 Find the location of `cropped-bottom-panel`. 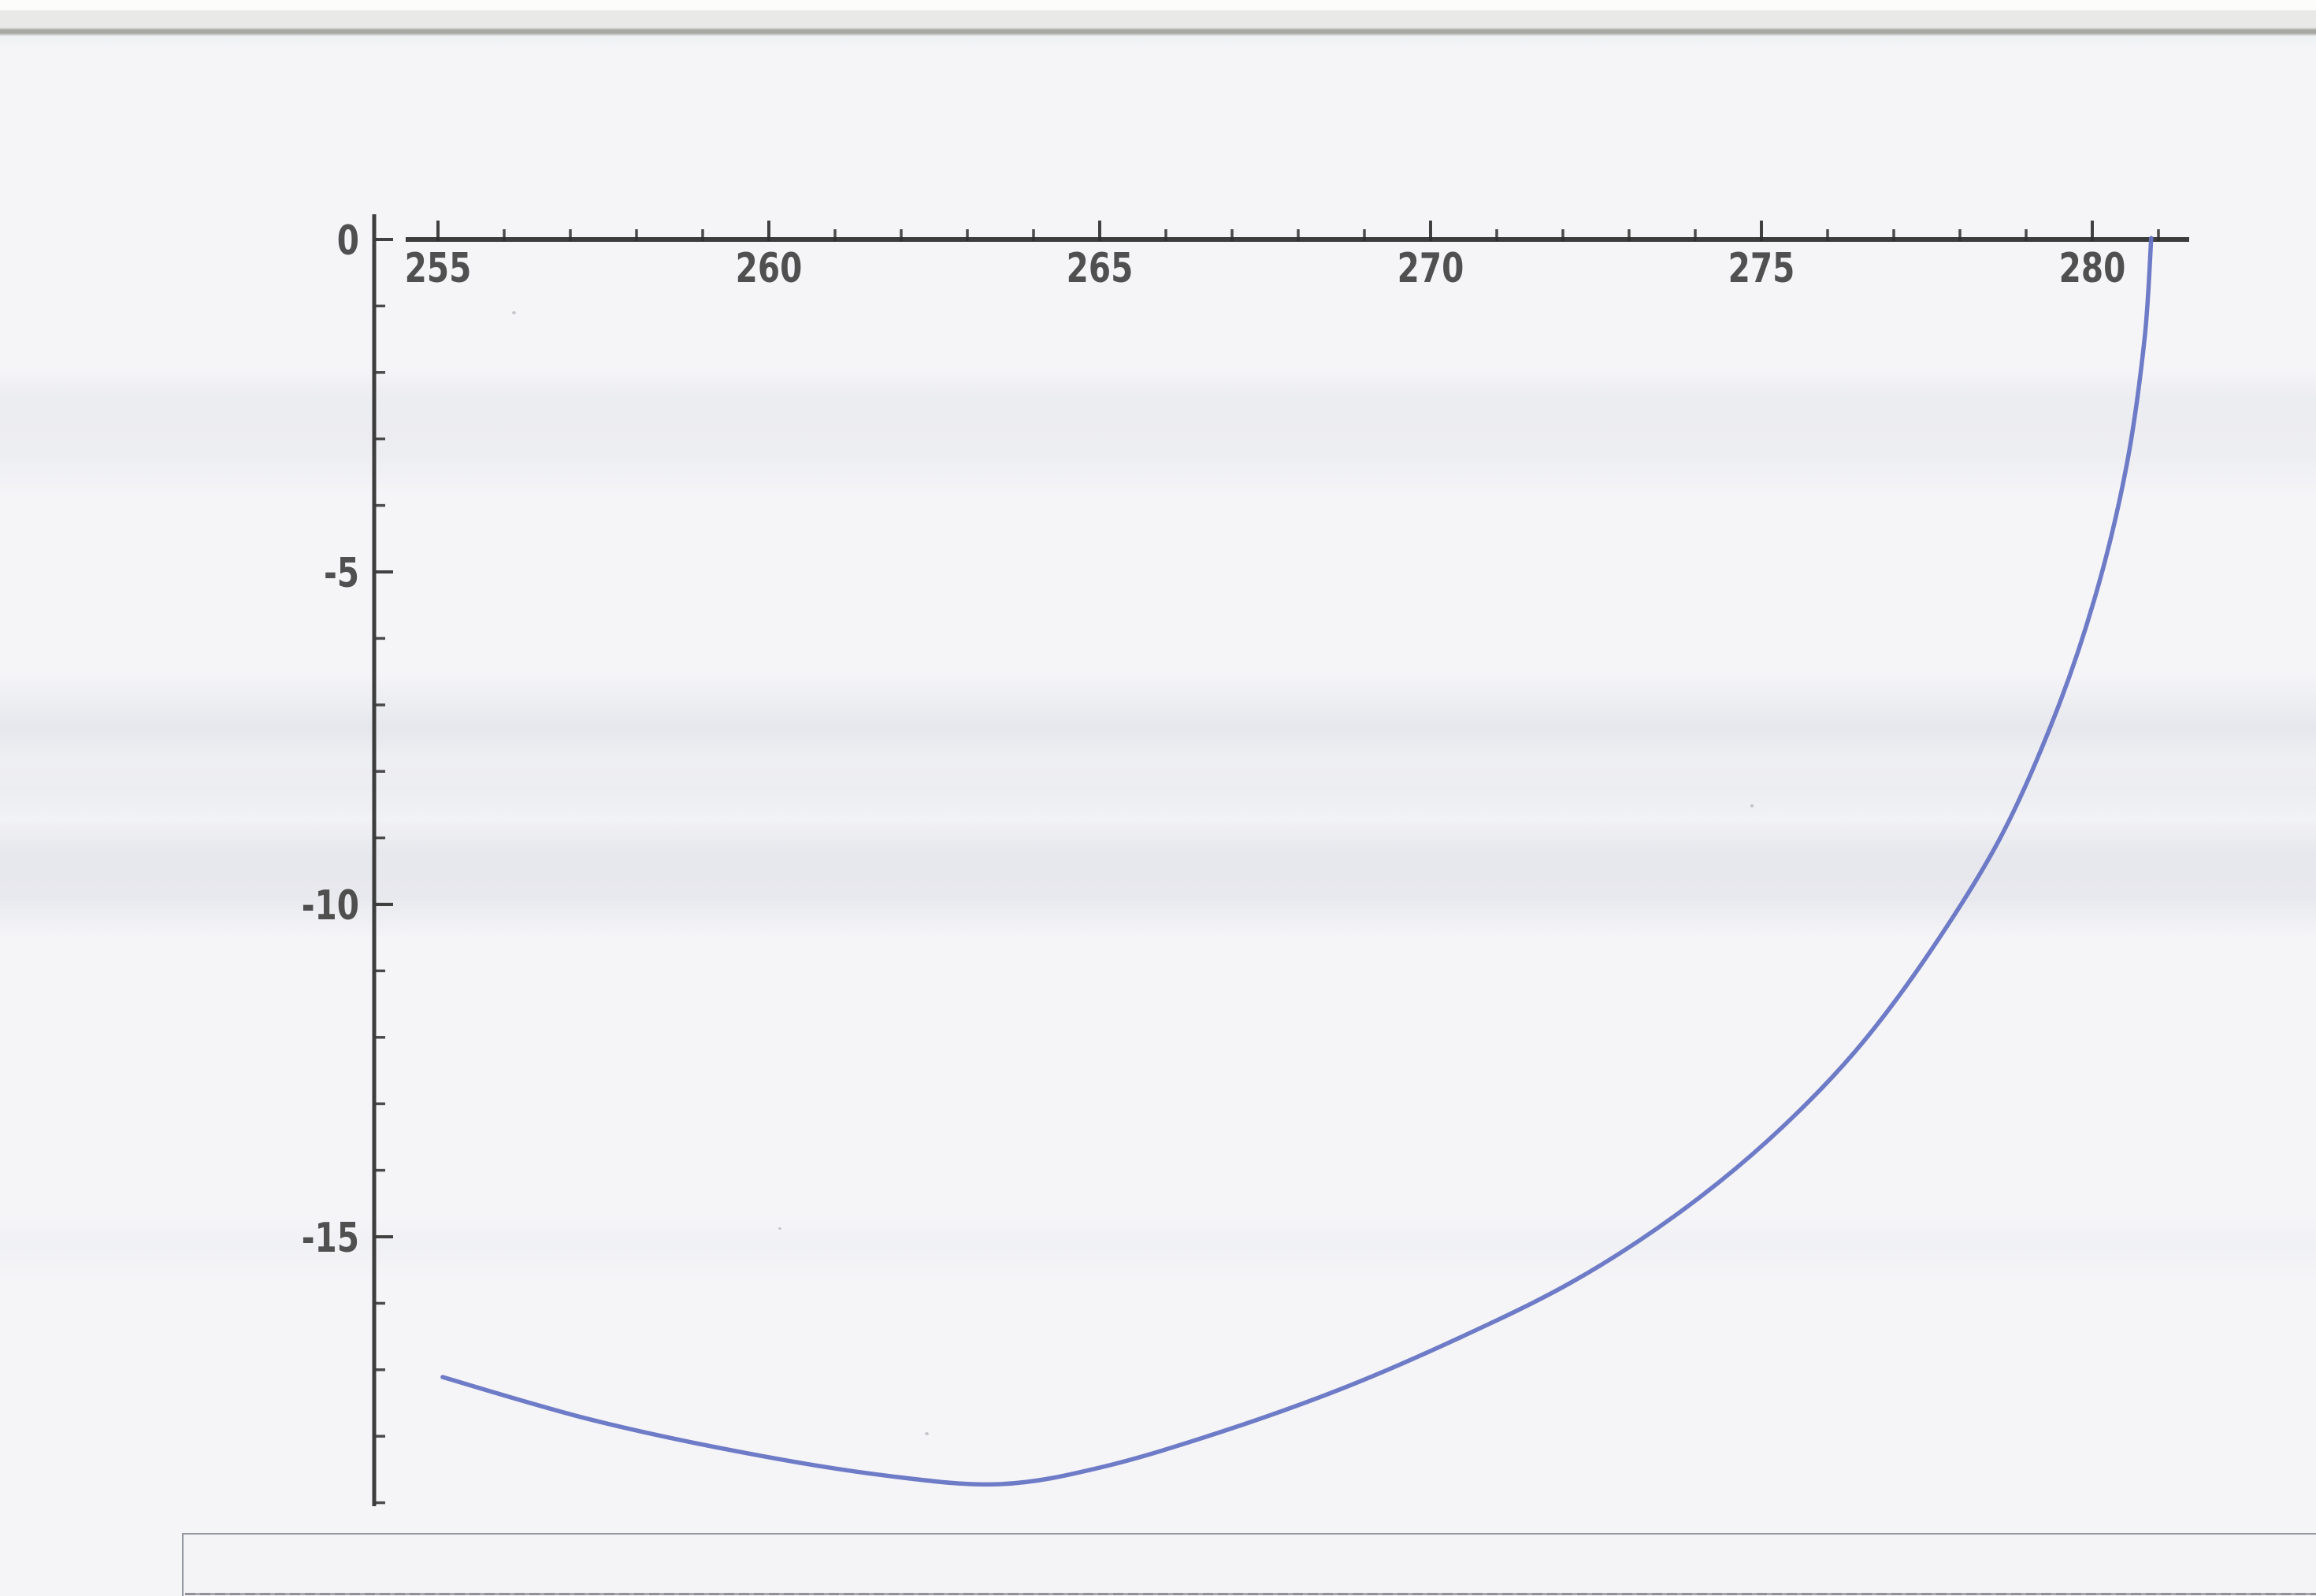

cropped-bottom-panel is located at coordinates (1249, 1564).